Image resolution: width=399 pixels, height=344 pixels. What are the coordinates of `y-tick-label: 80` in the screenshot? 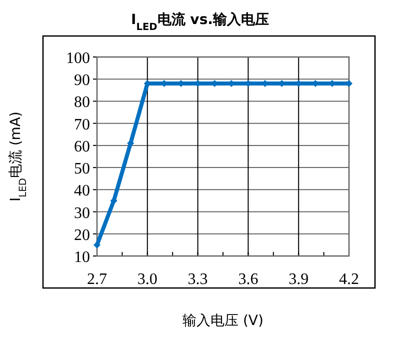 It's located at (82, 103).